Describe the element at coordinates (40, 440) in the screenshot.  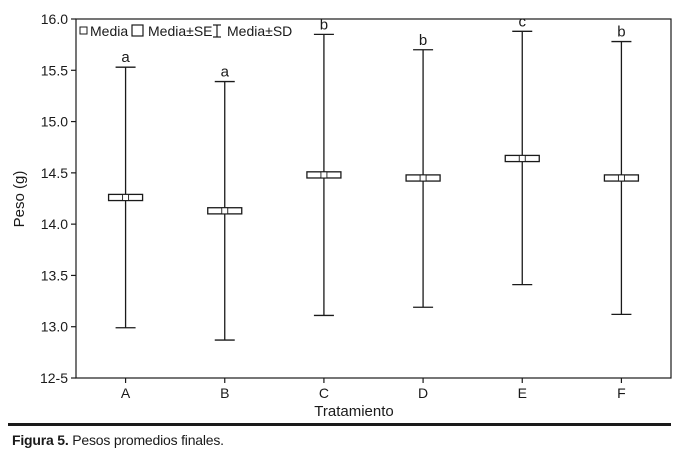
I see `caption-label: Figura 5.` at that location.